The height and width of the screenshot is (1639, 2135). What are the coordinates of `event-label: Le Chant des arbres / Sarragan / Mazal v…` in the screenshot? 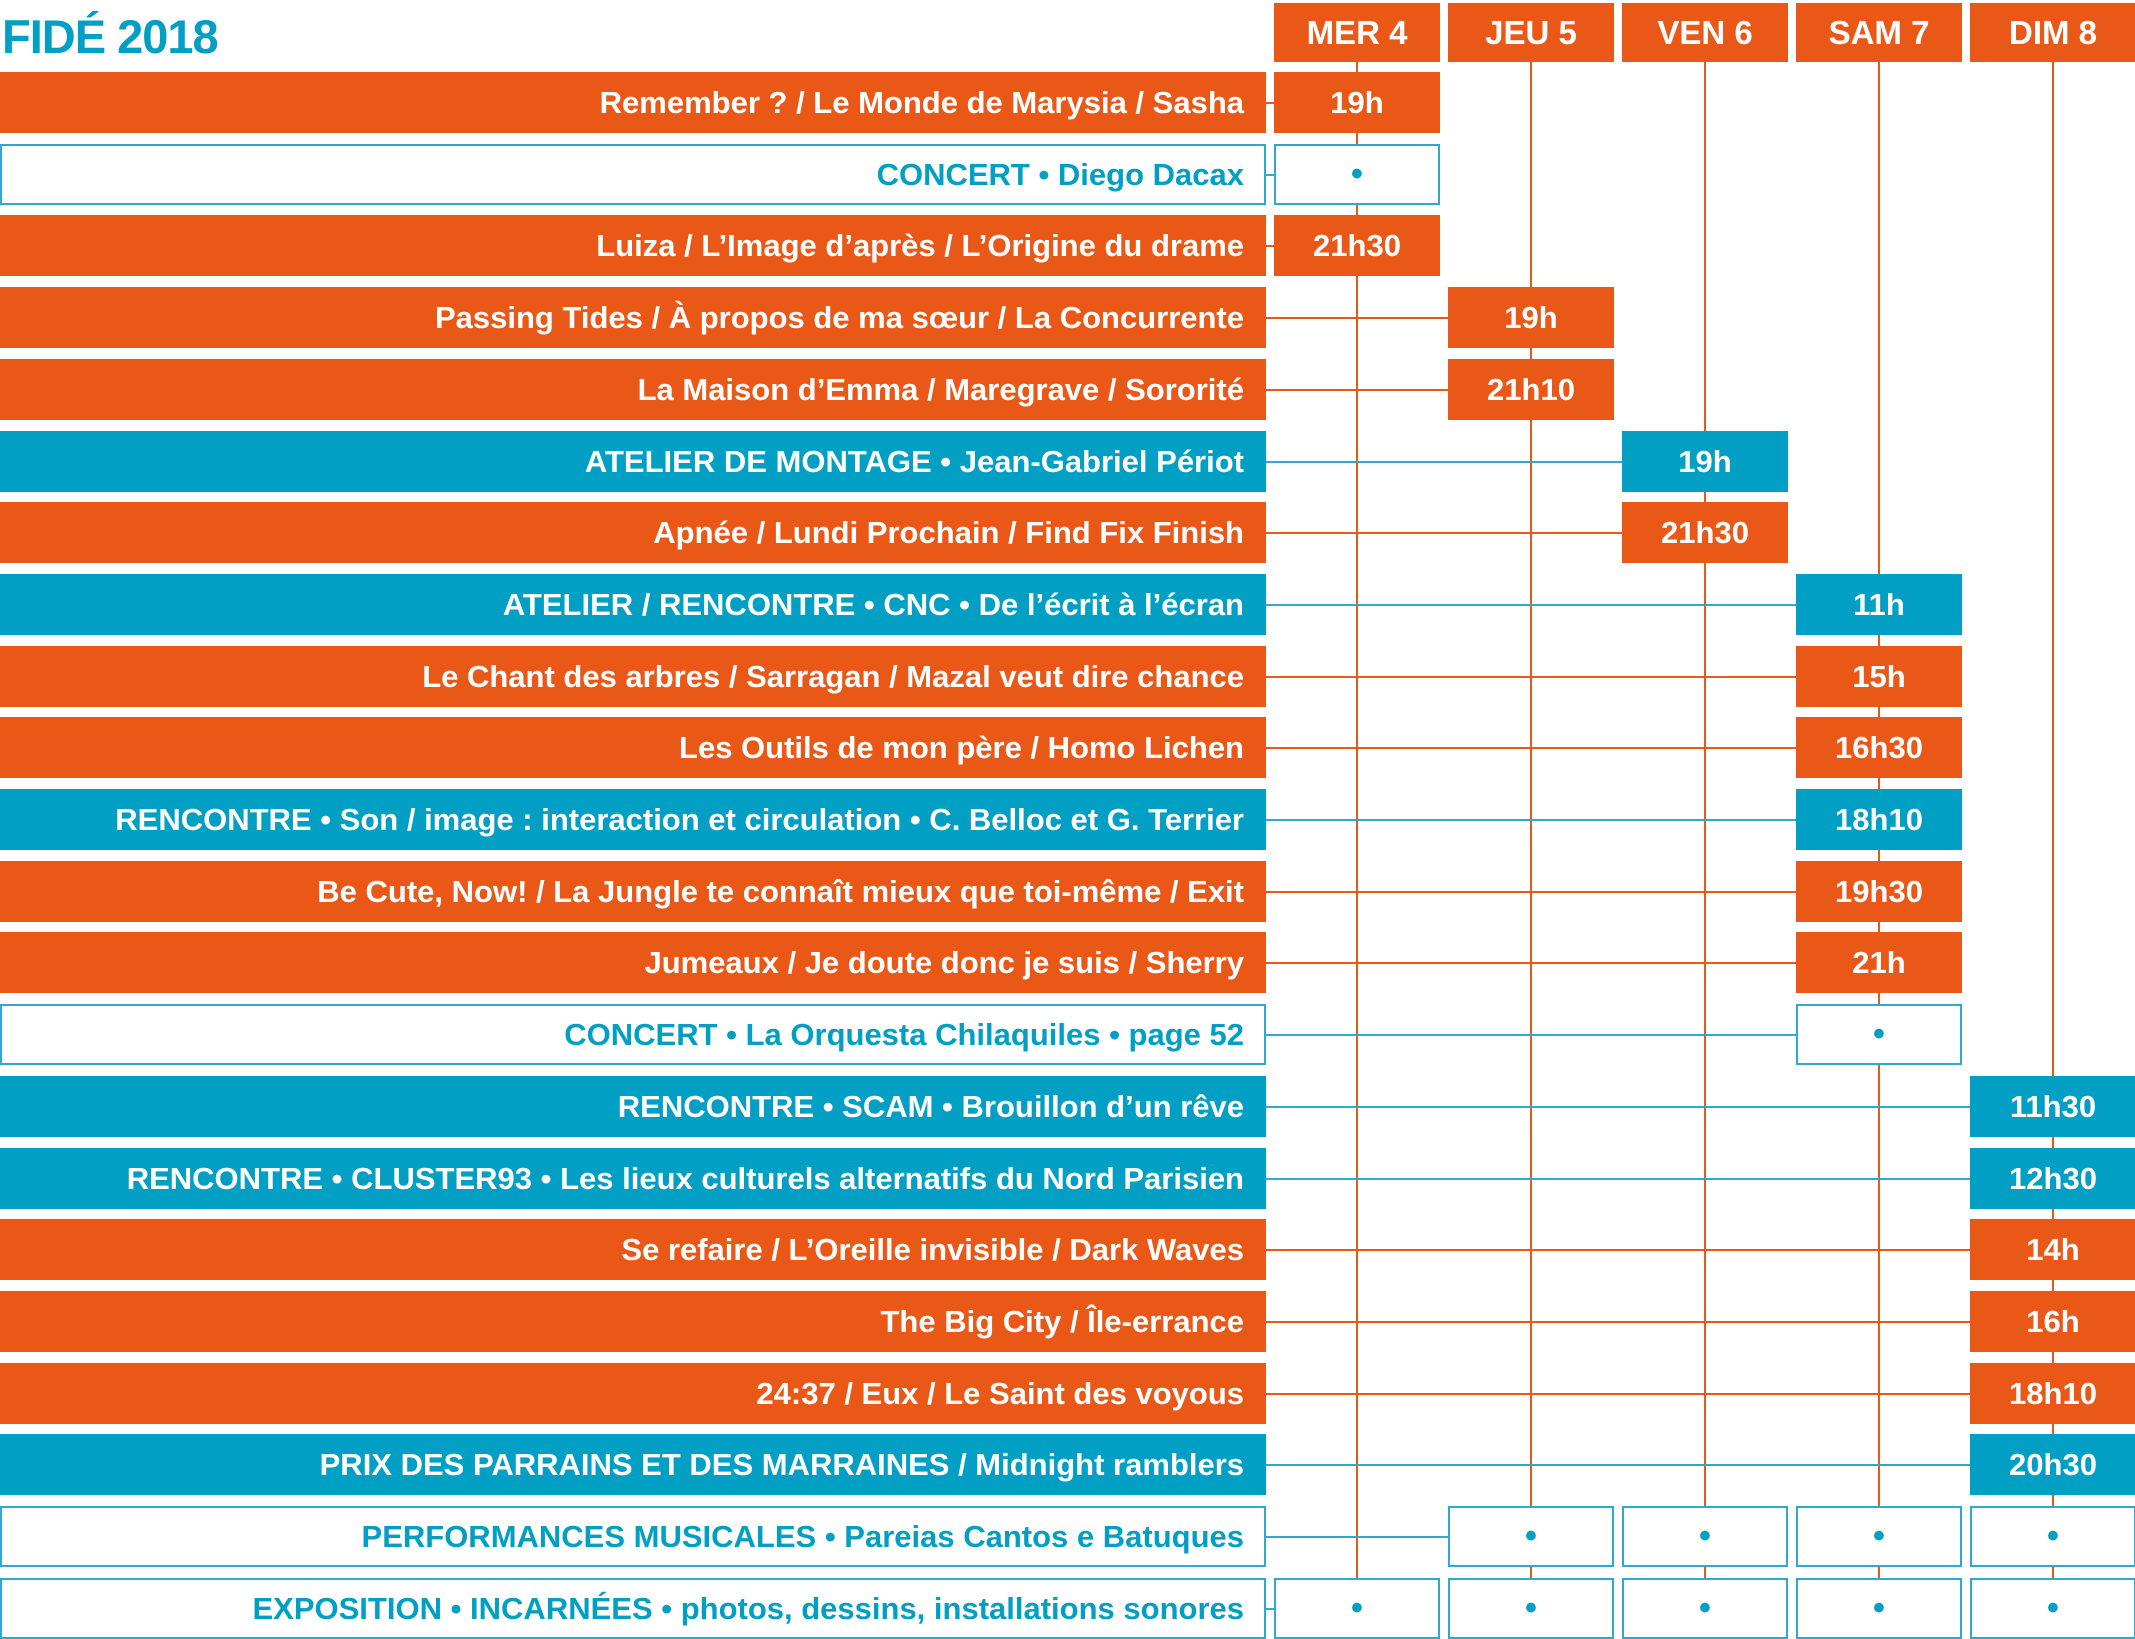 It's located at (633, 676).